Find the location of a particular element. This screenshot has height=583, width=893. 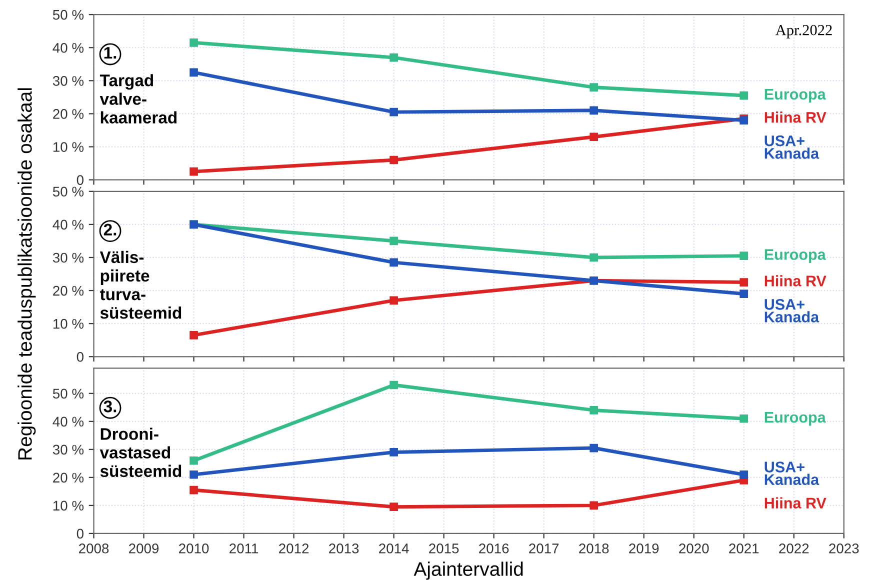

x-tick-label: 2019 is located at coordinates (644, 549).